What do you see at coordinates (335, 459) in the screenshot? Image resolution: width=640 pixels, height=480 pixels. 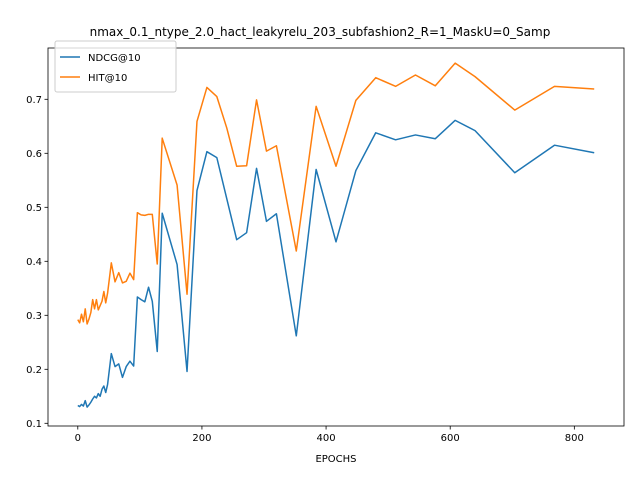 I see `x-axis-label: EPOCHS` at bounding box center [335, 459].